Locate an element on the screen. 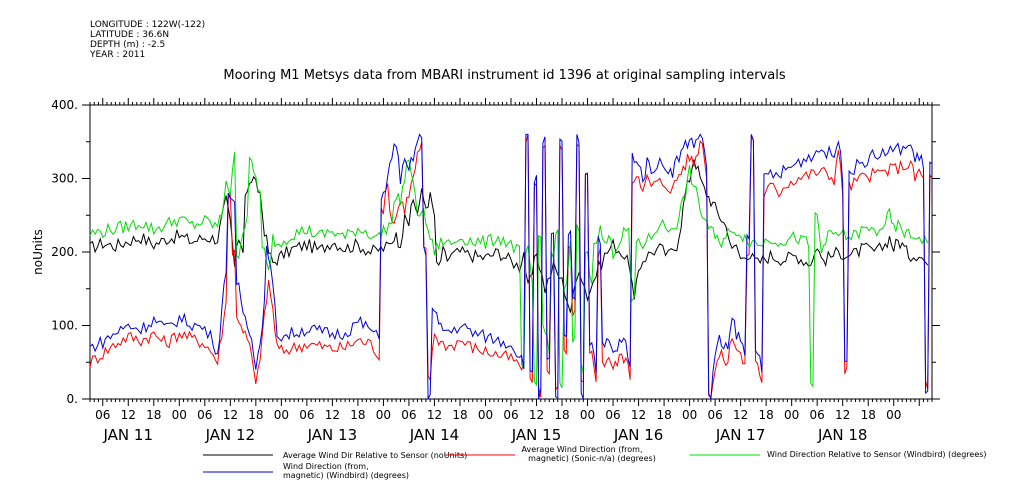  y-tick-label: 200. is located at coordinates (64, 252).